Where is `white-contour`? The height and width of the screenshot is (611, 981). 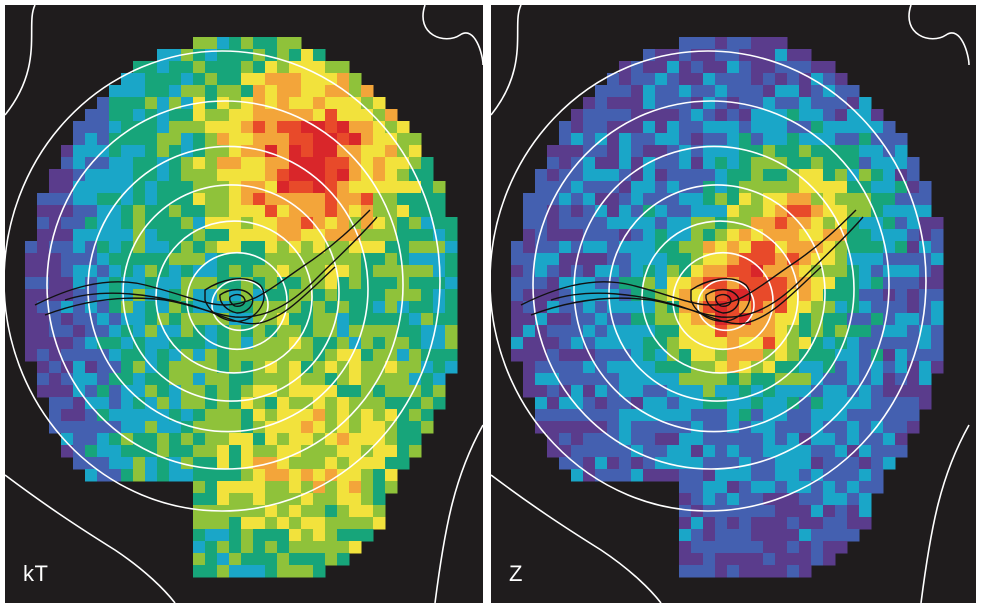
white-contour is located at coordinates (90, 538).